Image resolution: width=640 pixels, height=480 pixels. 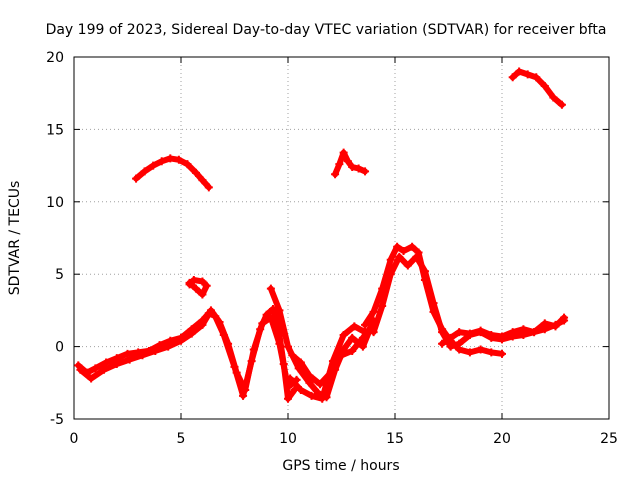 What do you see at coordinates (59, 348) in the screenshot?
I see `y-tick-label: 0` at bounding box center [59, 348].